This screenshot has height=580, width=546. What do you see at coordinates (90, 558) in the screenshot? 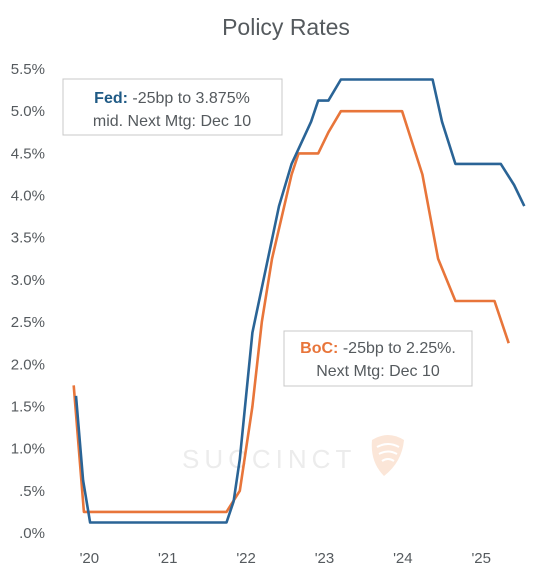
I see `x-tick-label: '20` at bounding box center [90, 558].